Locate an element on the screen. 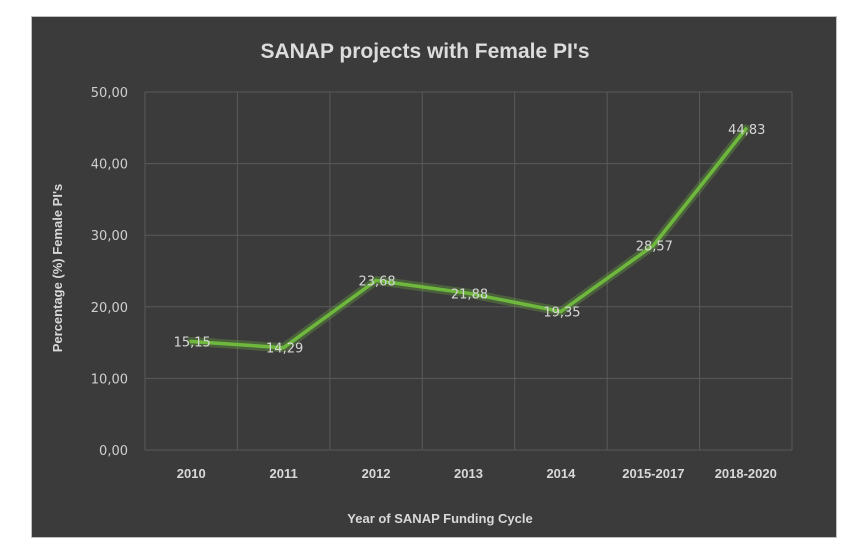  data-label: 21,88 is located at coordinates (469, 294).